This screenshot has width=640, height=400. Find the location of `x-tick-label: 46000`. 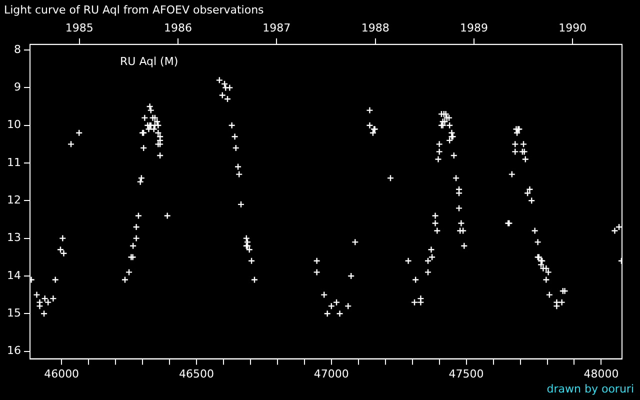

x-tick-label: 46000 is located at coordinates (62, 373).